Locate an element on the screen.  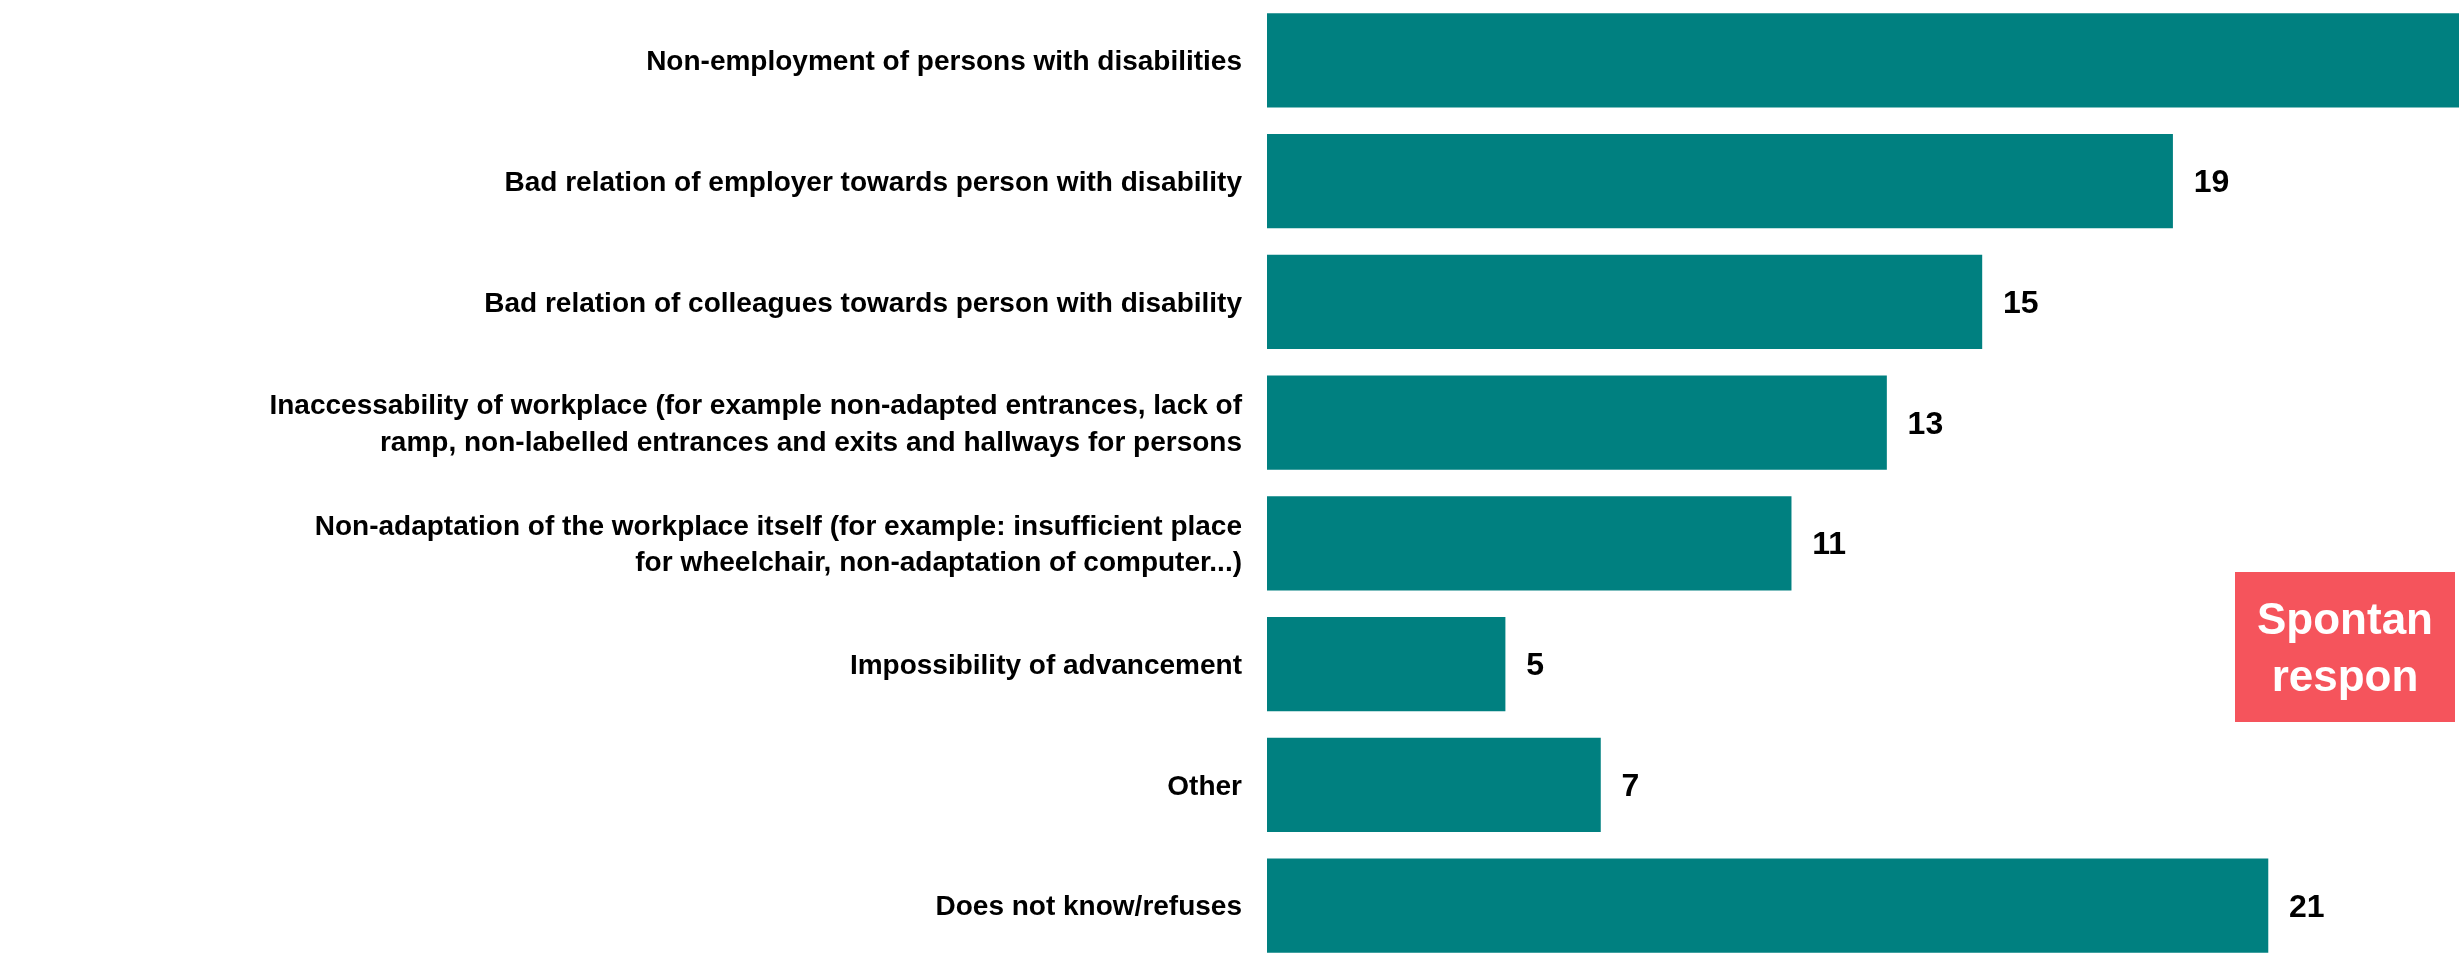
data-label: 19 is located at coordinates (2211, 181).